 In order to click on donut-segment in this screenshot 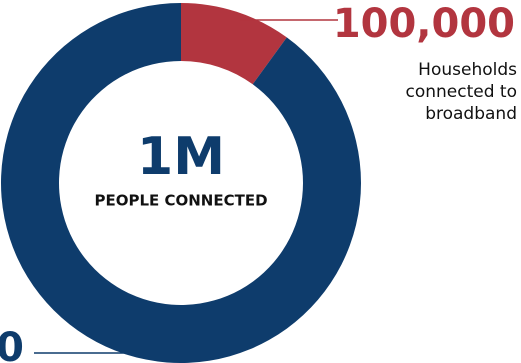, I will do `click(234, 44)`.